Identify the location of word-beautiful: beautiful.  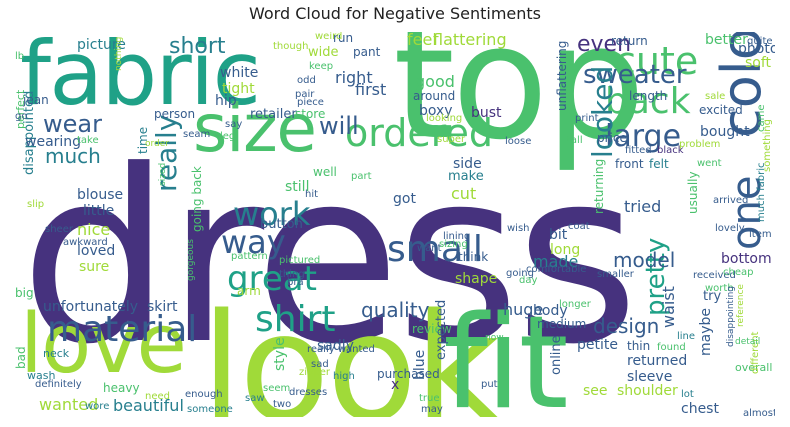
(148, 405).